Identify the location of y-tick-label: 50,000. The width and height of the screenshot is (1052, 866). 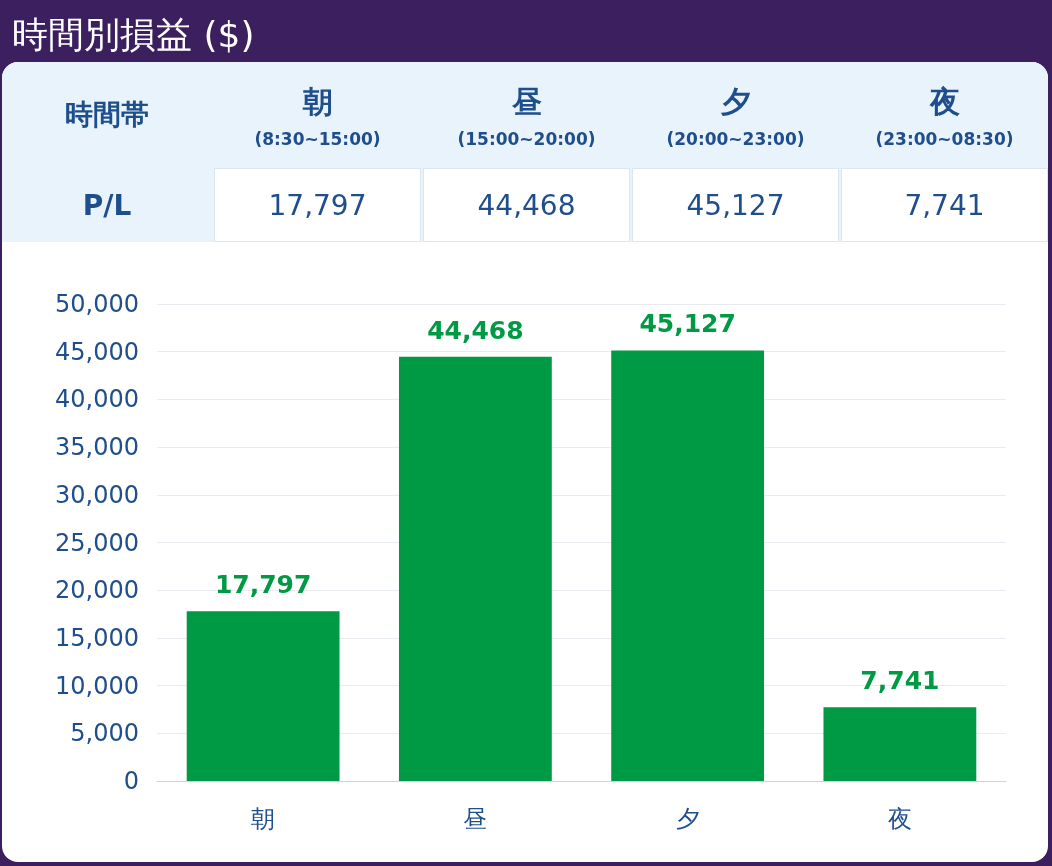
(97, 304).